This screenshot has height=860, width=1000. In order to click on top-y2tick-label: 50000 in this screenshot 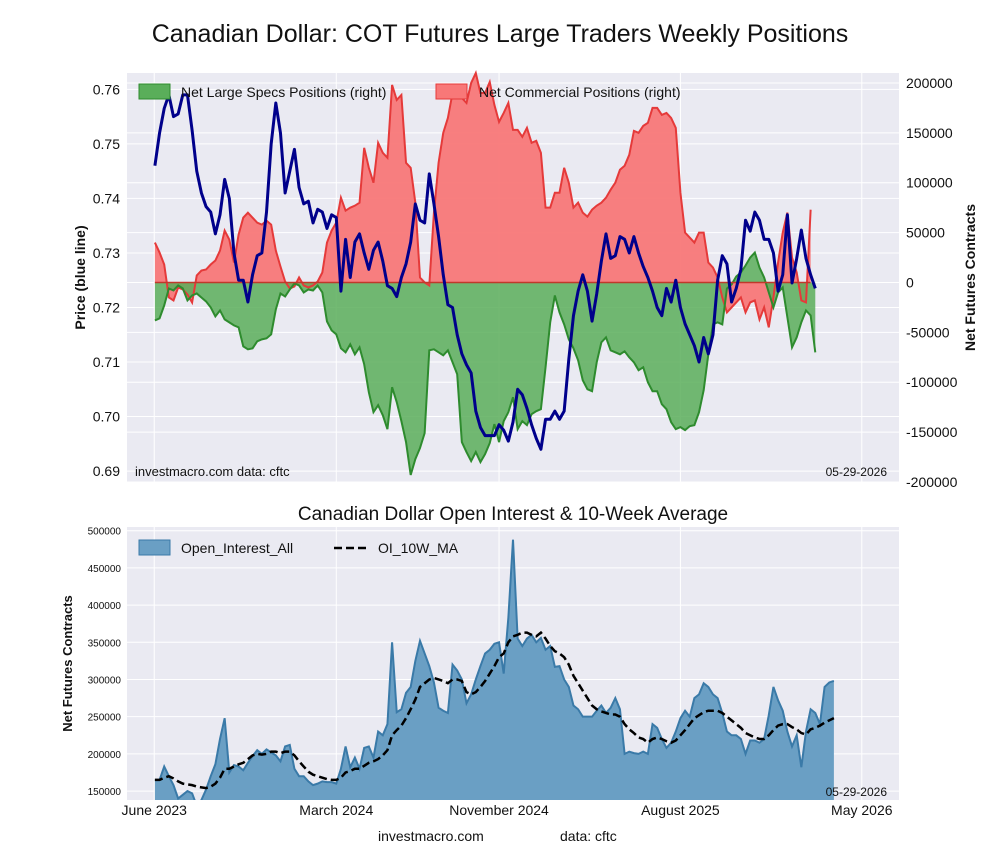, I will do `click(925, 233)`.